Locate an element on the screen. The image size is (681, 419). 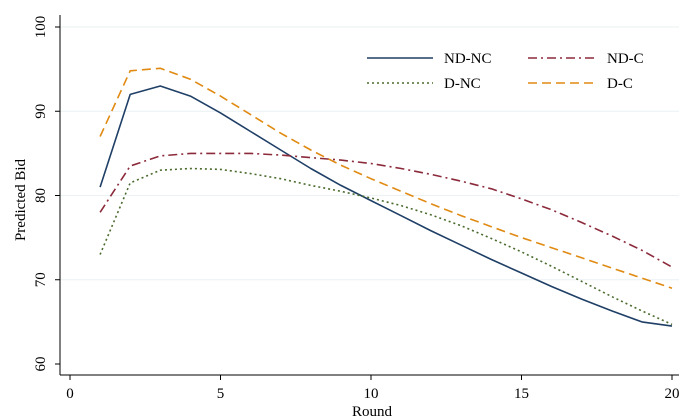
legend-label: D-NC is located at coordinates (462, 84).